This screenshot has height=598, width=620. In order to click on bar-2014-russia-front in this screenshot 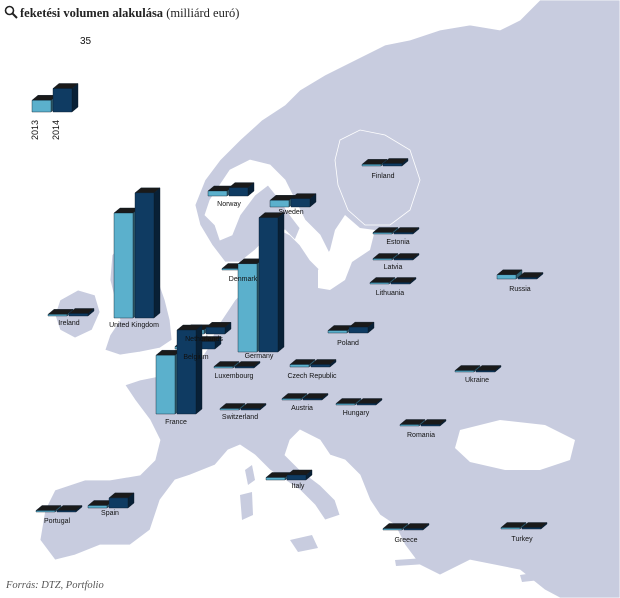, I will do `click(527, 278)`.